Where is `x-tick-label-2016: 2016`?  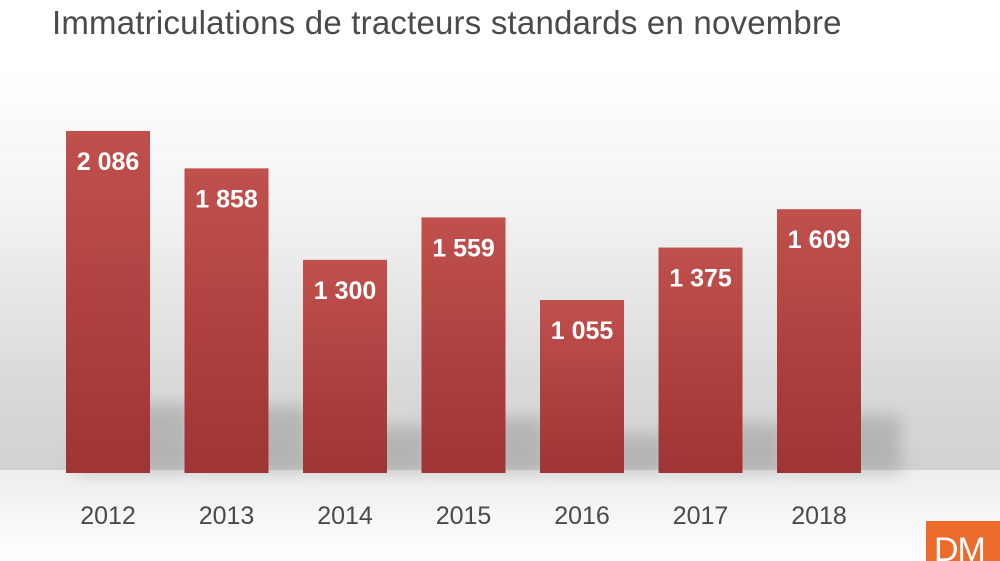
x-tick-label-2016: 2016 is located at coordinates (582, 516).